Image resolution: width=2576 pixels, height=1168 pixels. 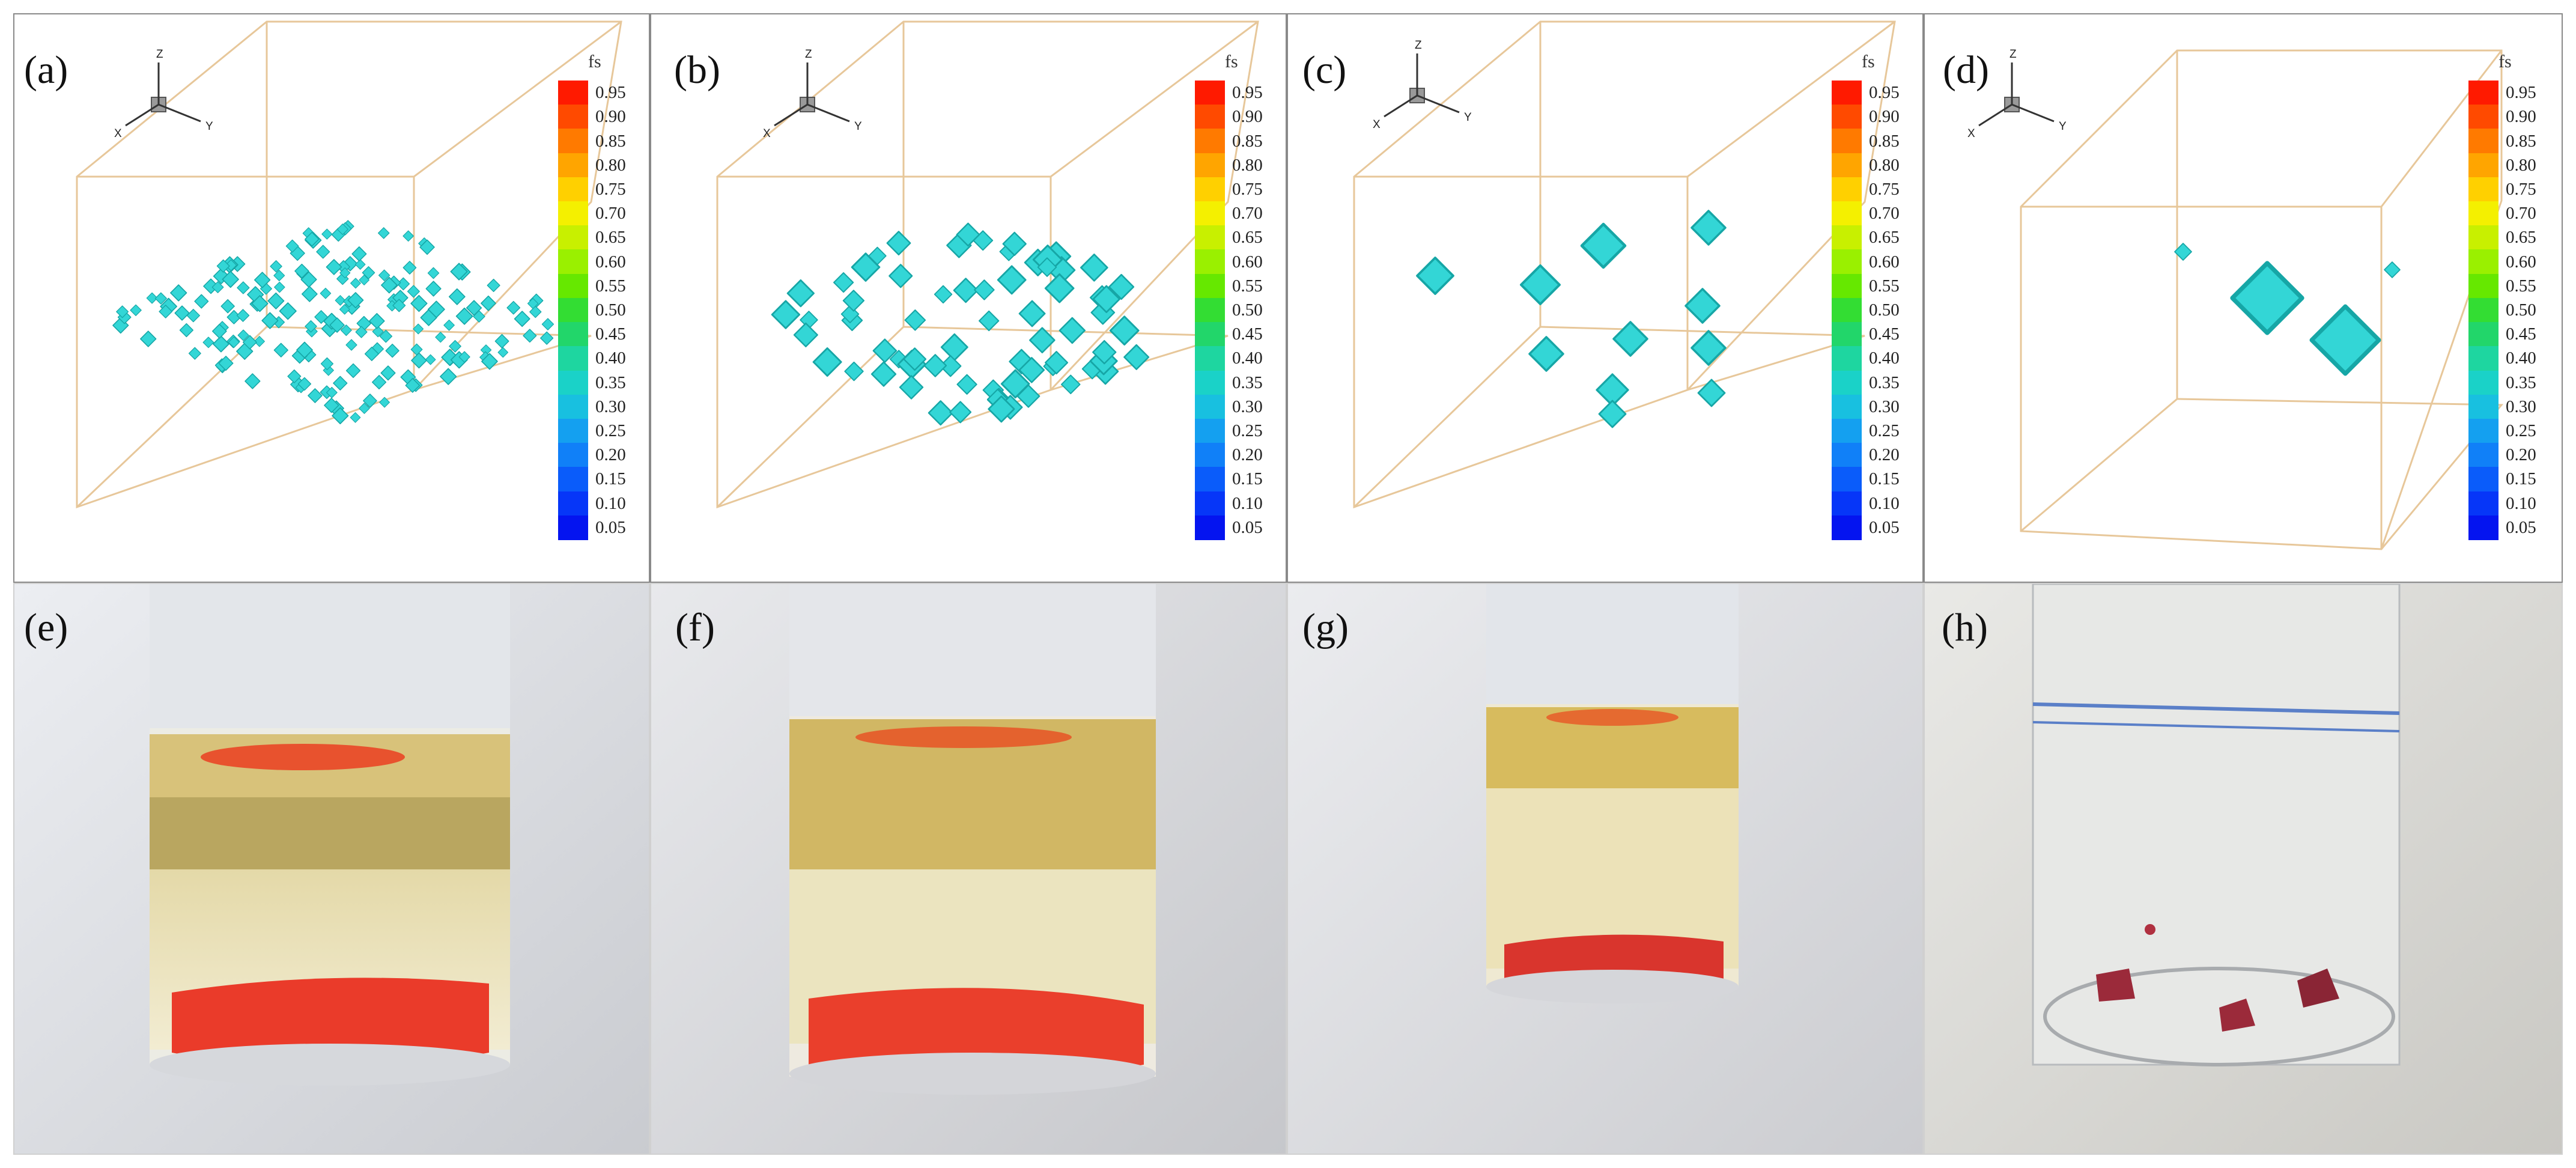 I want to click on axis-triad: Z Y X, so click(x=163, y=94).